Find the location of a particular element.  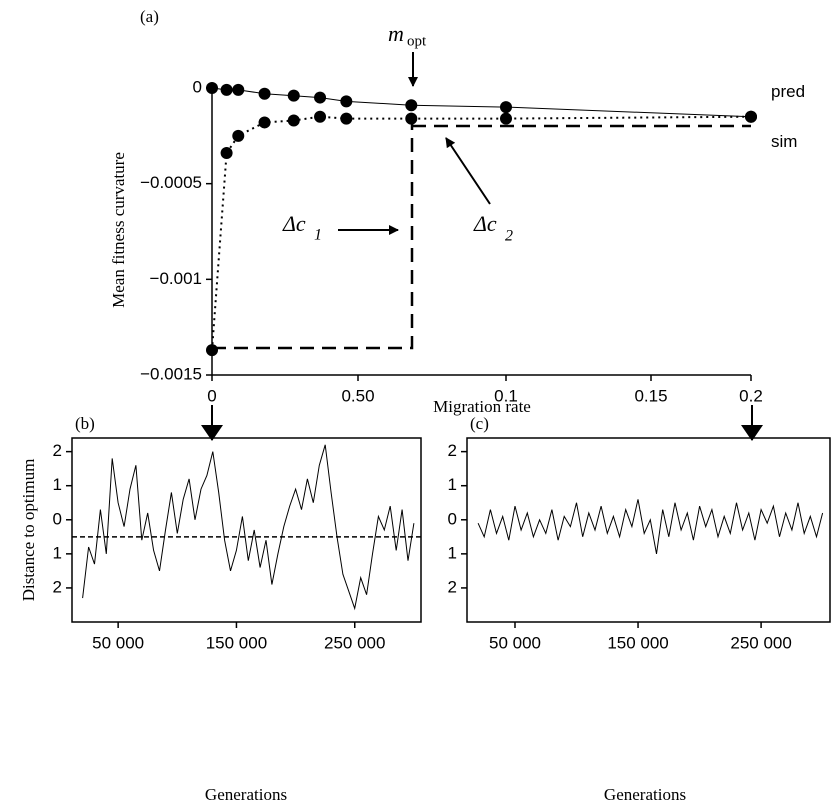

y-axis-label: Mean fitness curvature is located at coordinates (118, 230).